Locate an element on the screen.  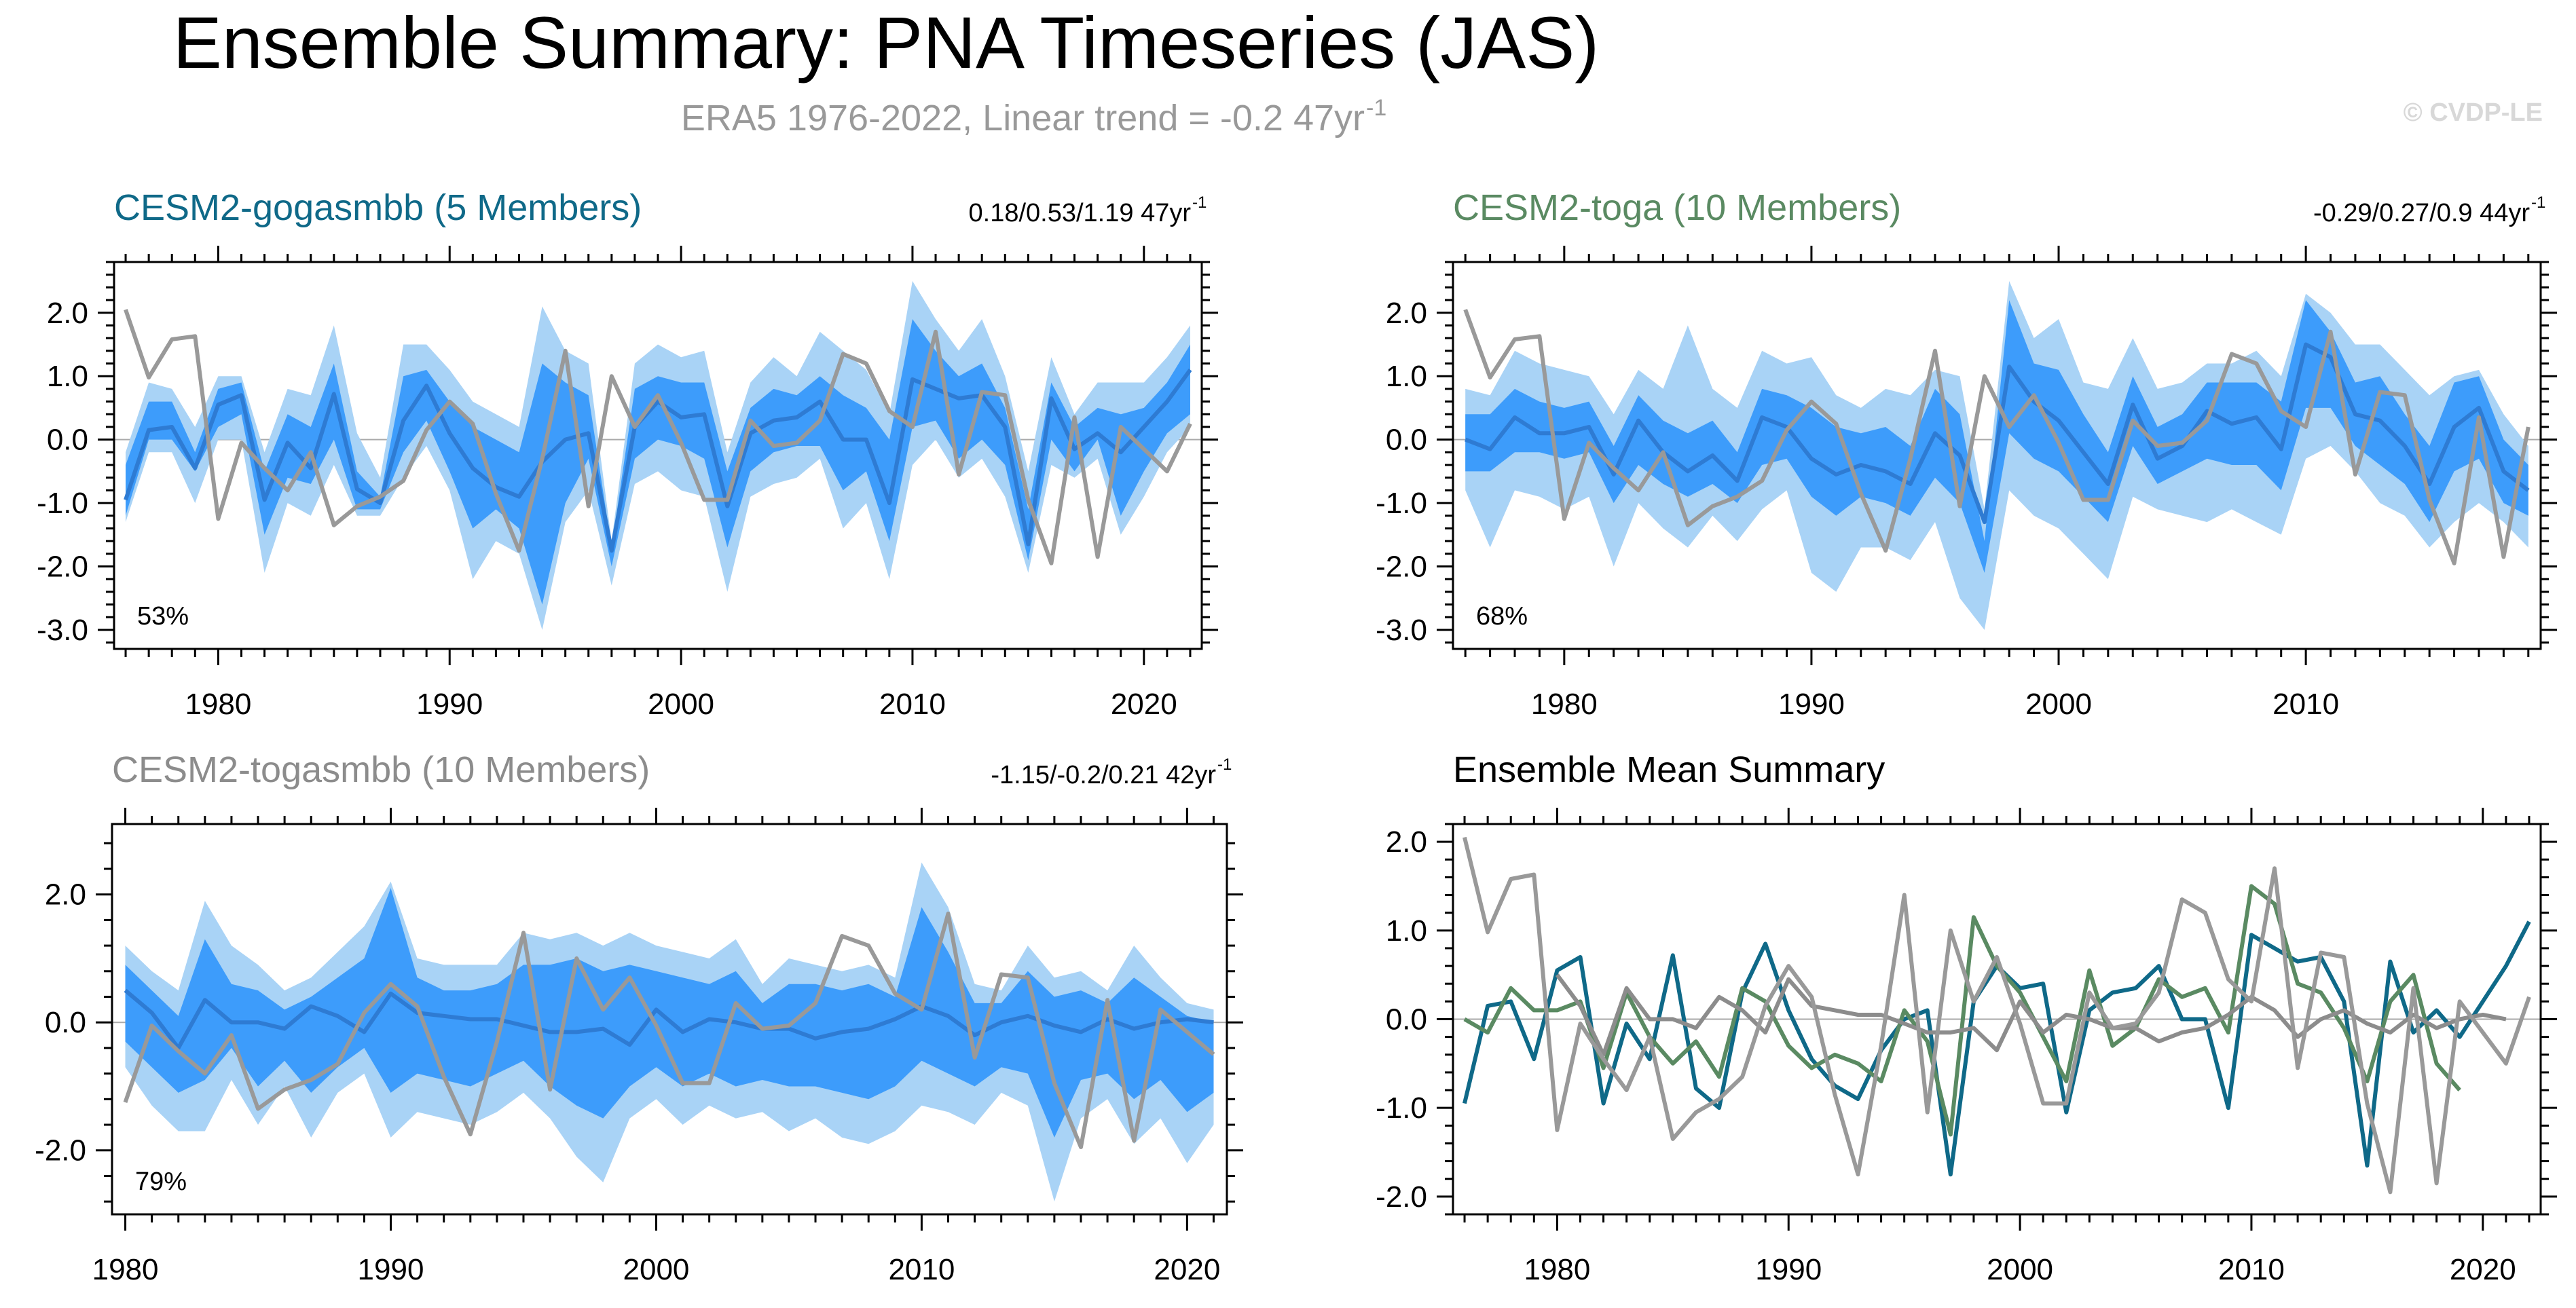
figure-subtitle-superscript: -1 is located at coordinates (1376, 108).